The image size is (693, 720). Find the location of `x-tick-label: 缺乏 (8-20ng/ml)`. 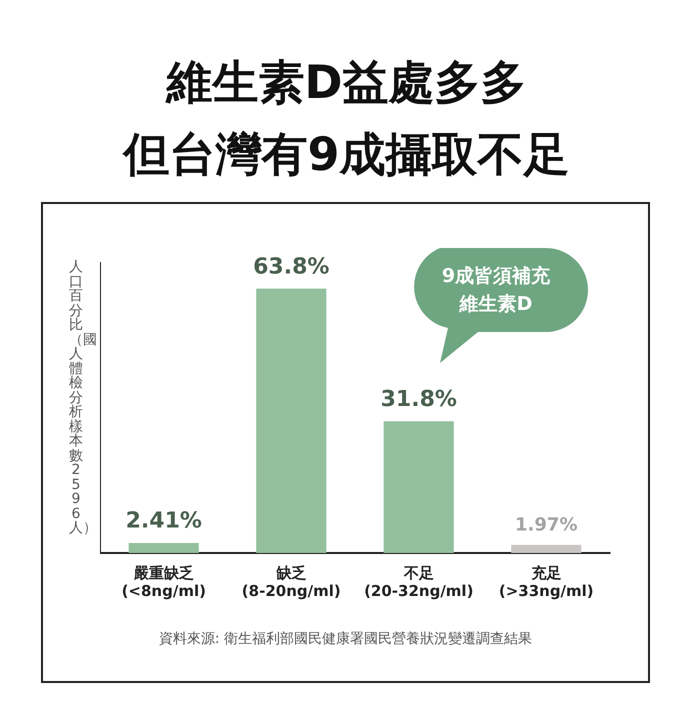

x-tick-label: 缺乏 (8-20ng/ml) is located at coordinates (291, 582).